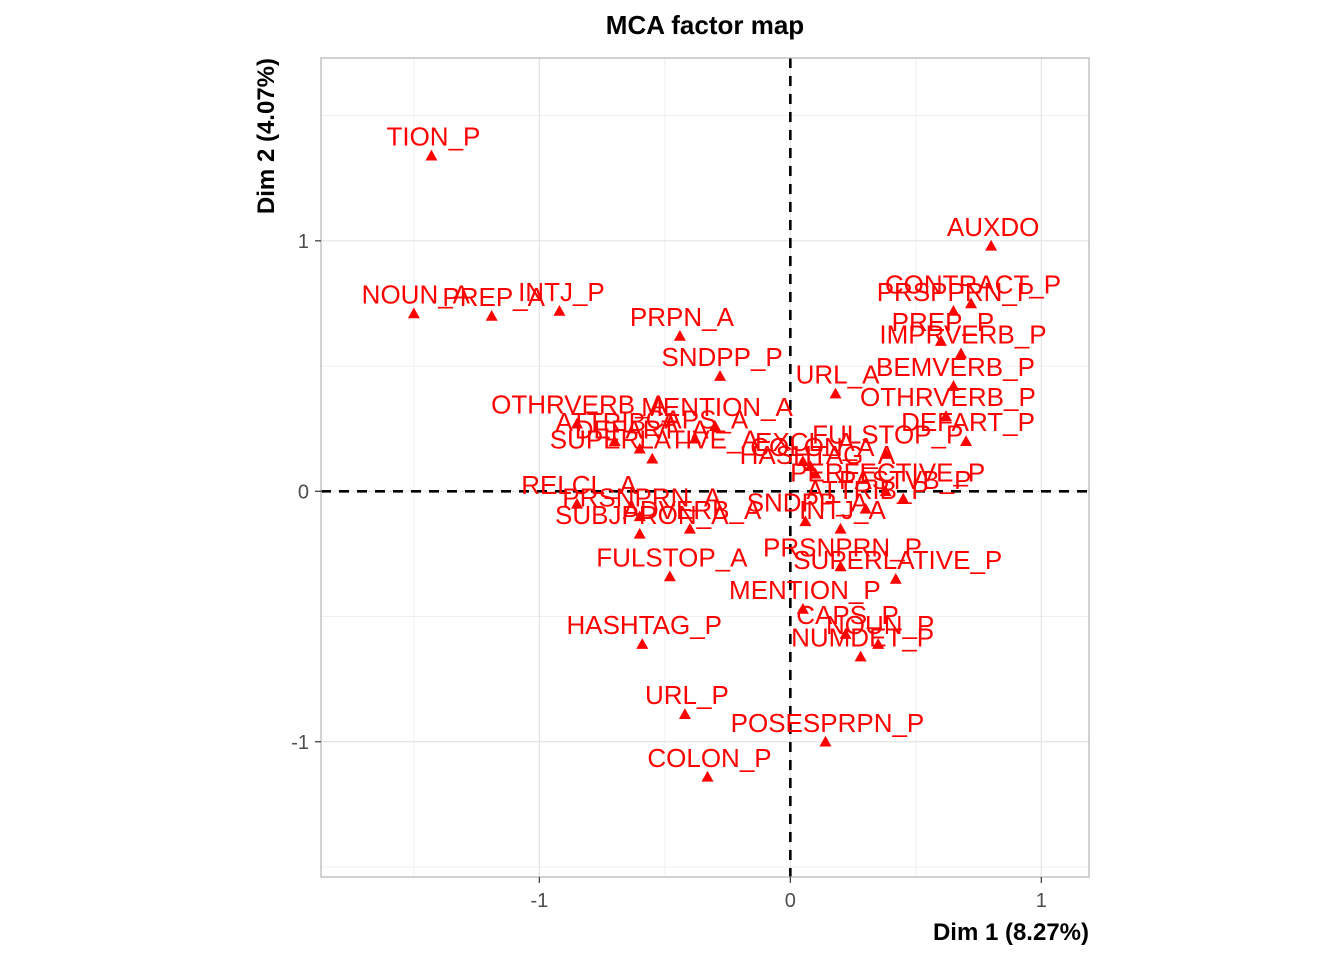  Describe the element at coordinates (687, 695) in the screenshot. I see `data-point-label: URL_P` at that location.